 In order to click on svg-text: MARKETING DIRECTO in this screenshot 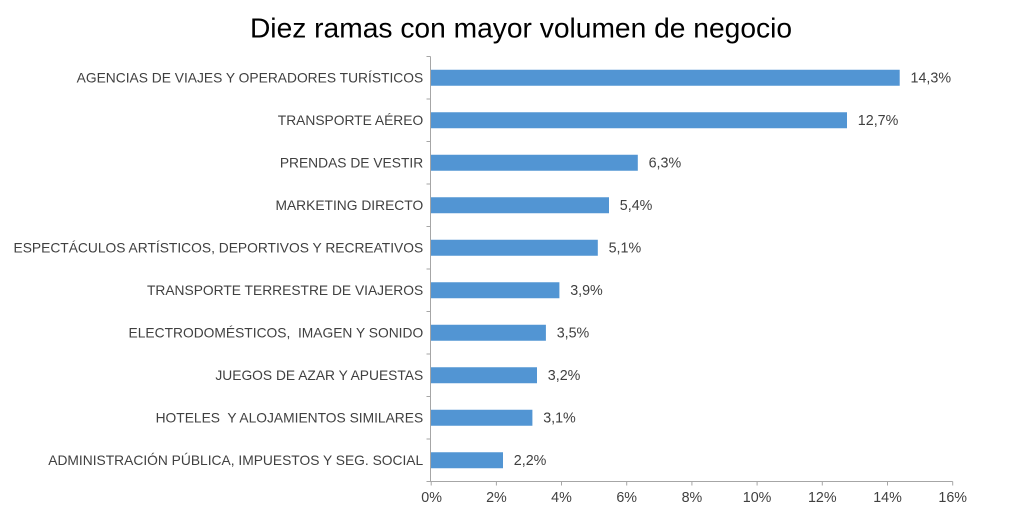, I will do `click(349, 205)`.